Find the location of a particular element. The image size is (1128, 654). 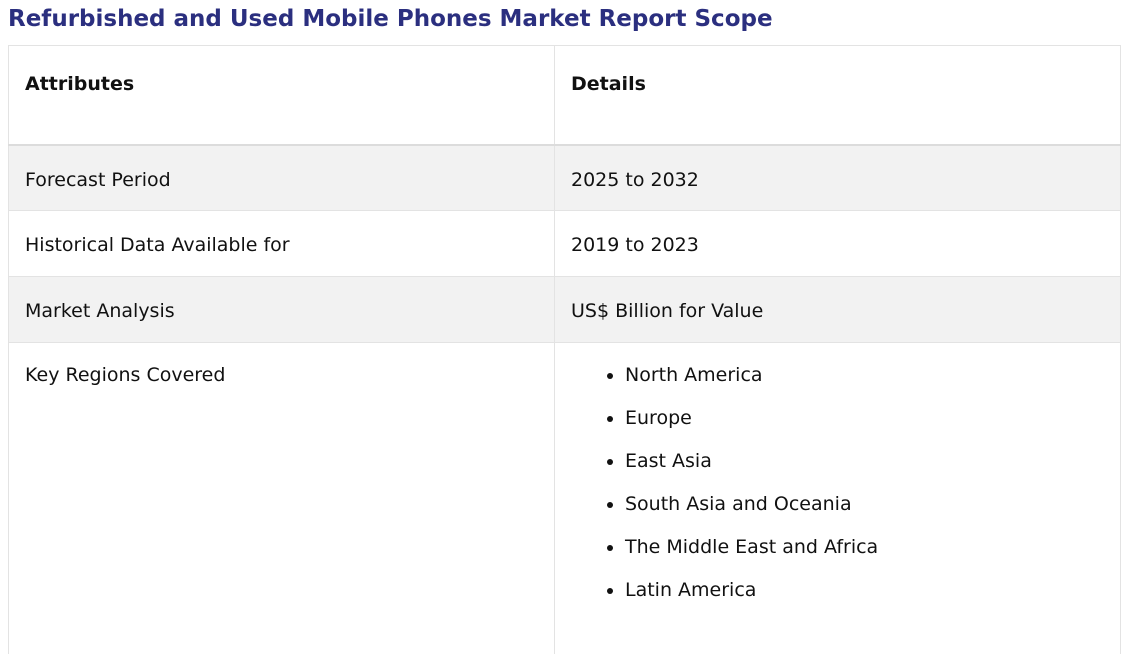

attribute-cell: Market Analysis is located at coordinates (281, 309).